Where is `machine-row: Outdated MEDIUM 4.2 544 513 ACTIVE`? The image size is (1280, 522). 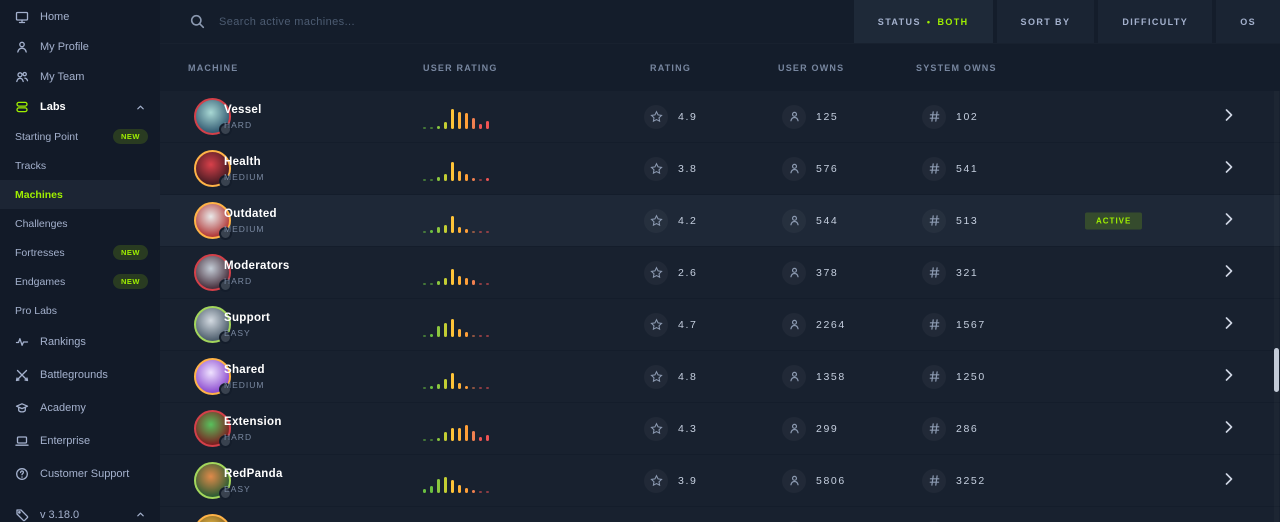
machine-row: Outdated MEDIUM 4.2 544 513 ACTIVE is located at coordinates (720, 220).